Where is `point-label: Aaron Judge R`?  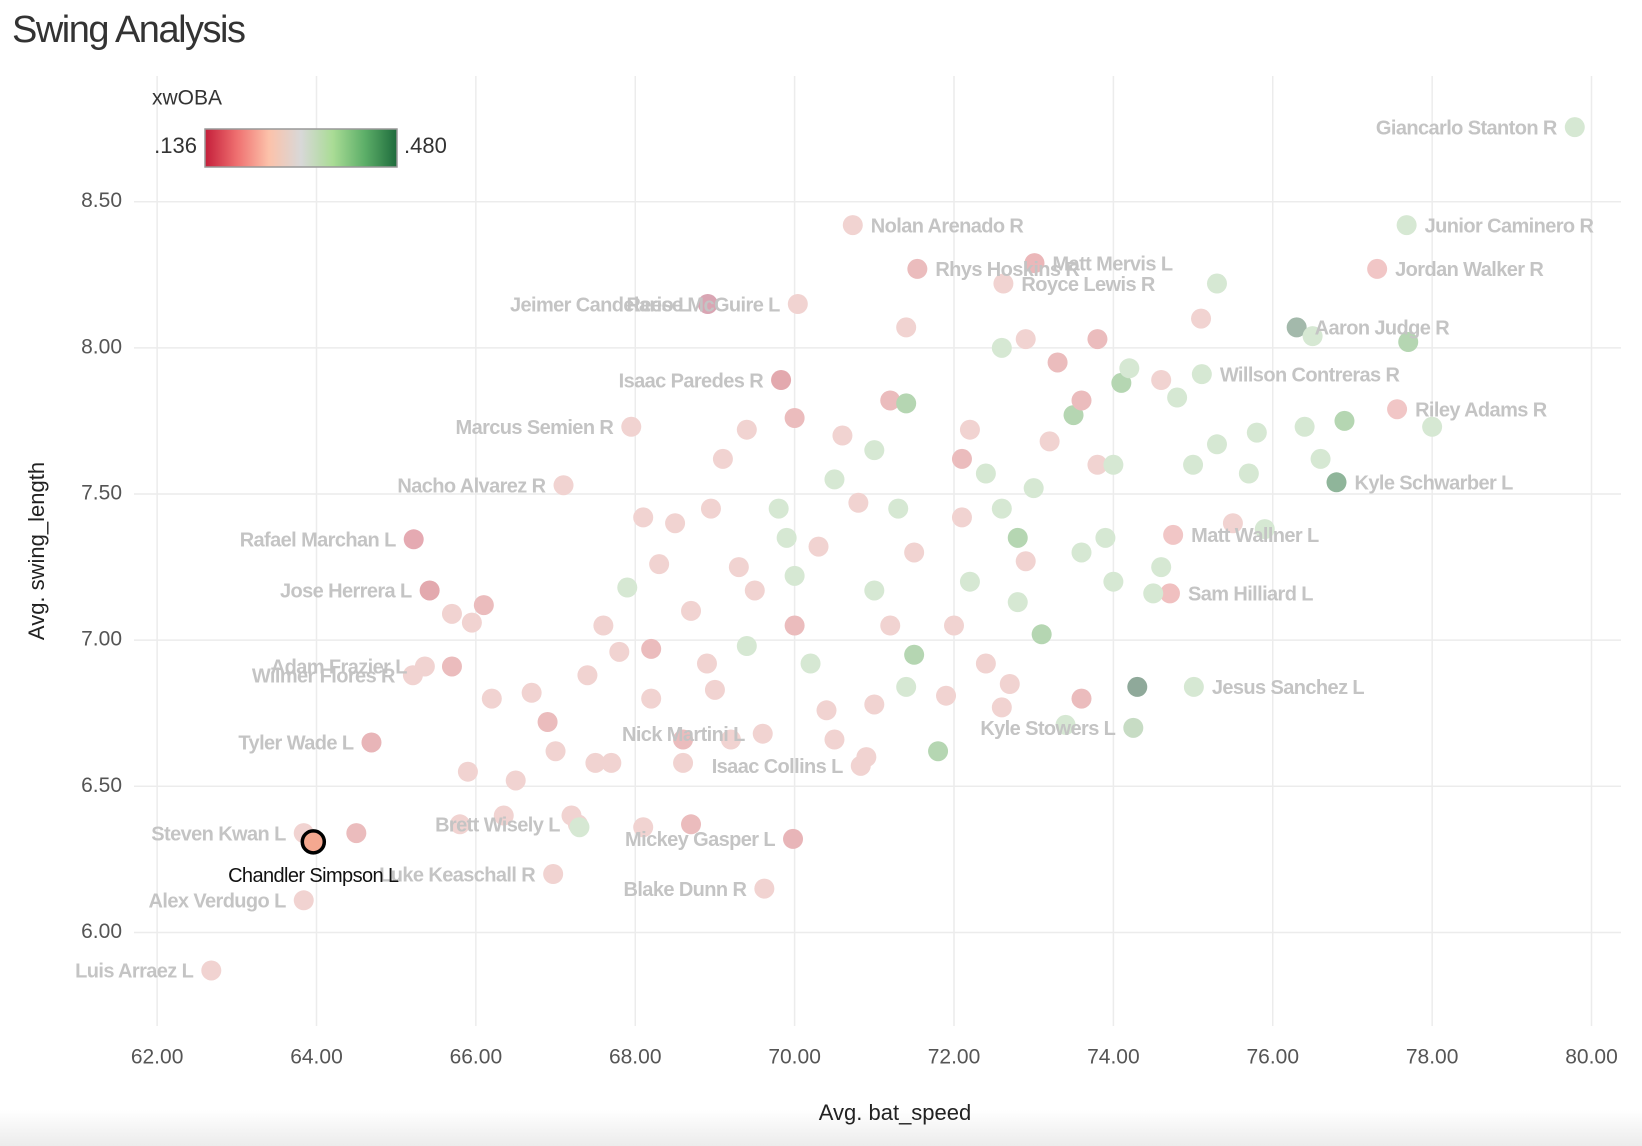 point-label: Aaron Judge R is located at coordinates (1383, 329).